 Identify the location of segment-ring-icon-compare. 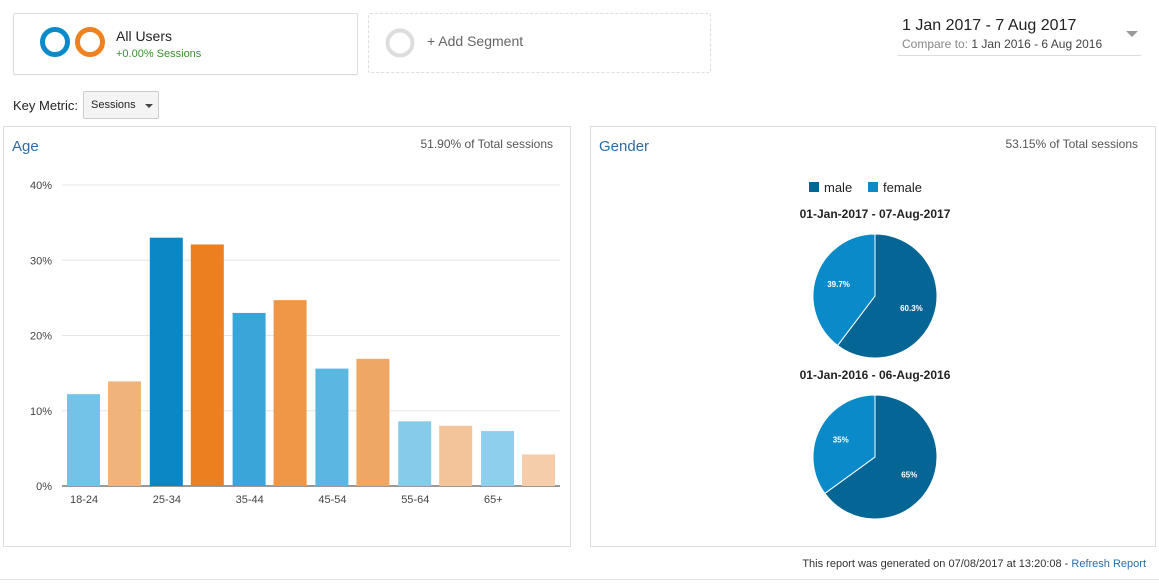
(90, 42).